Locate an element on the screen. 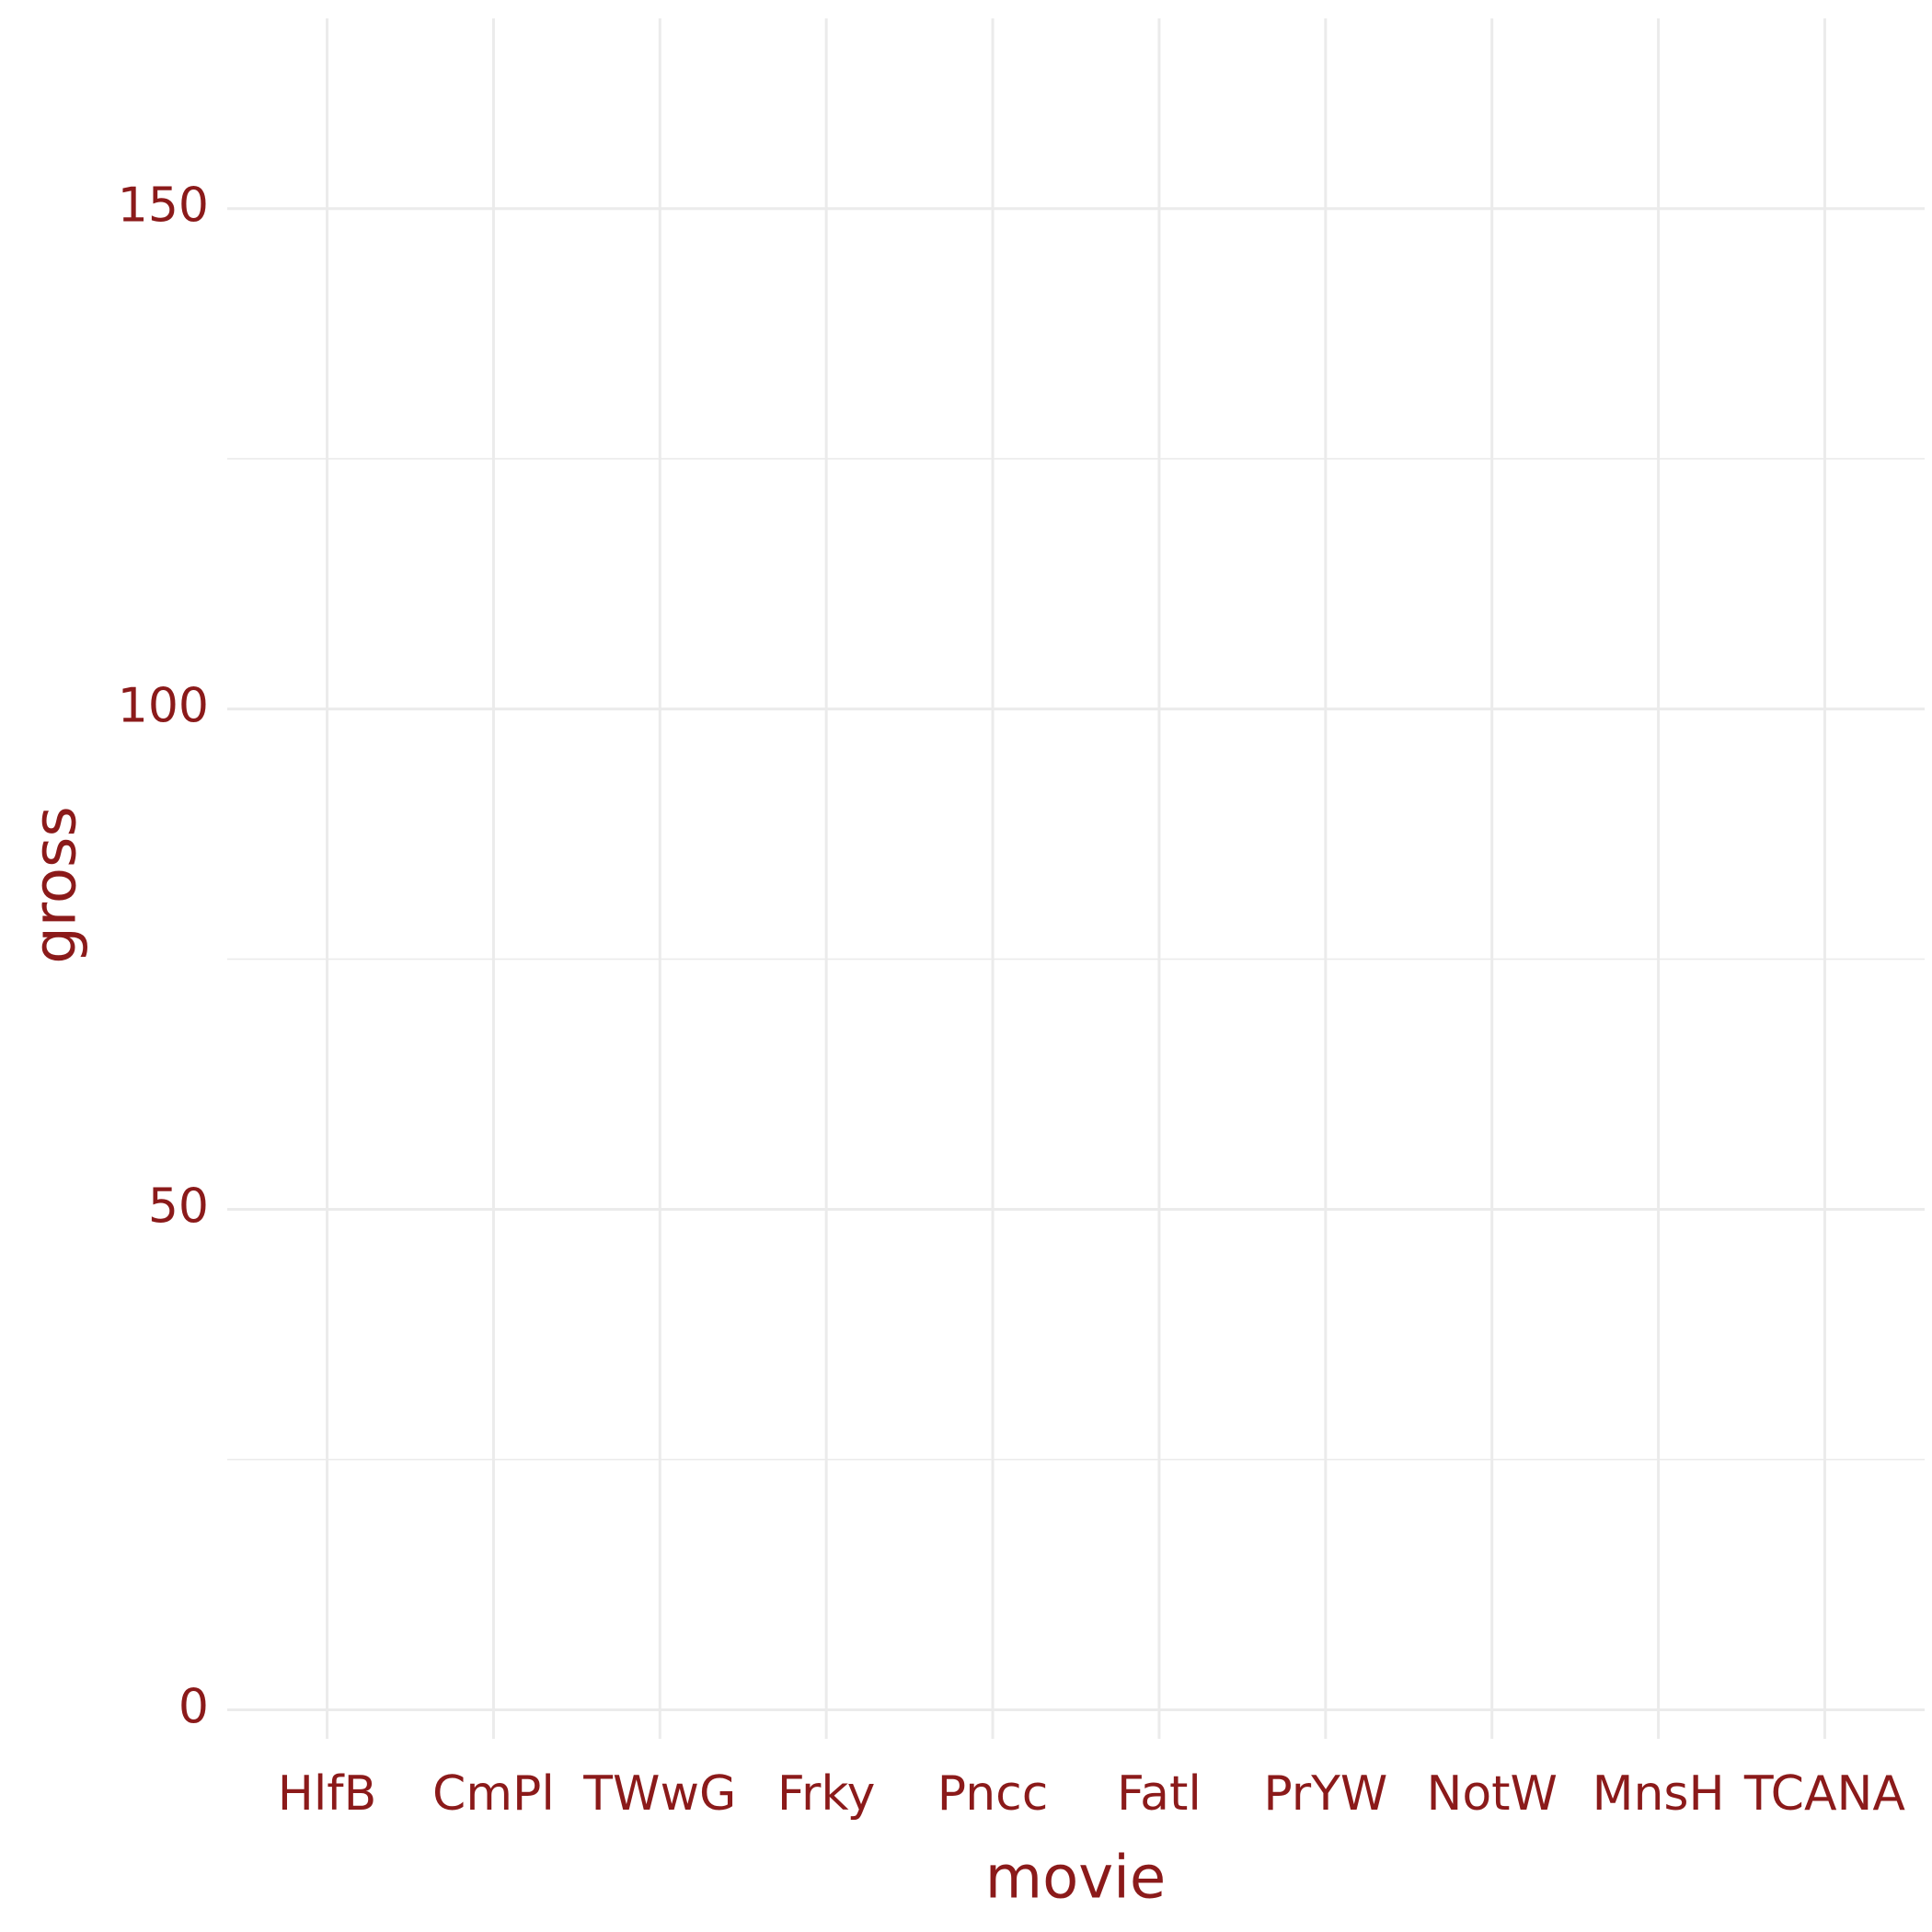 This screenshot has height=1932, width=1932. y-tick-label: 0 is located at coordinates (193, 1706).